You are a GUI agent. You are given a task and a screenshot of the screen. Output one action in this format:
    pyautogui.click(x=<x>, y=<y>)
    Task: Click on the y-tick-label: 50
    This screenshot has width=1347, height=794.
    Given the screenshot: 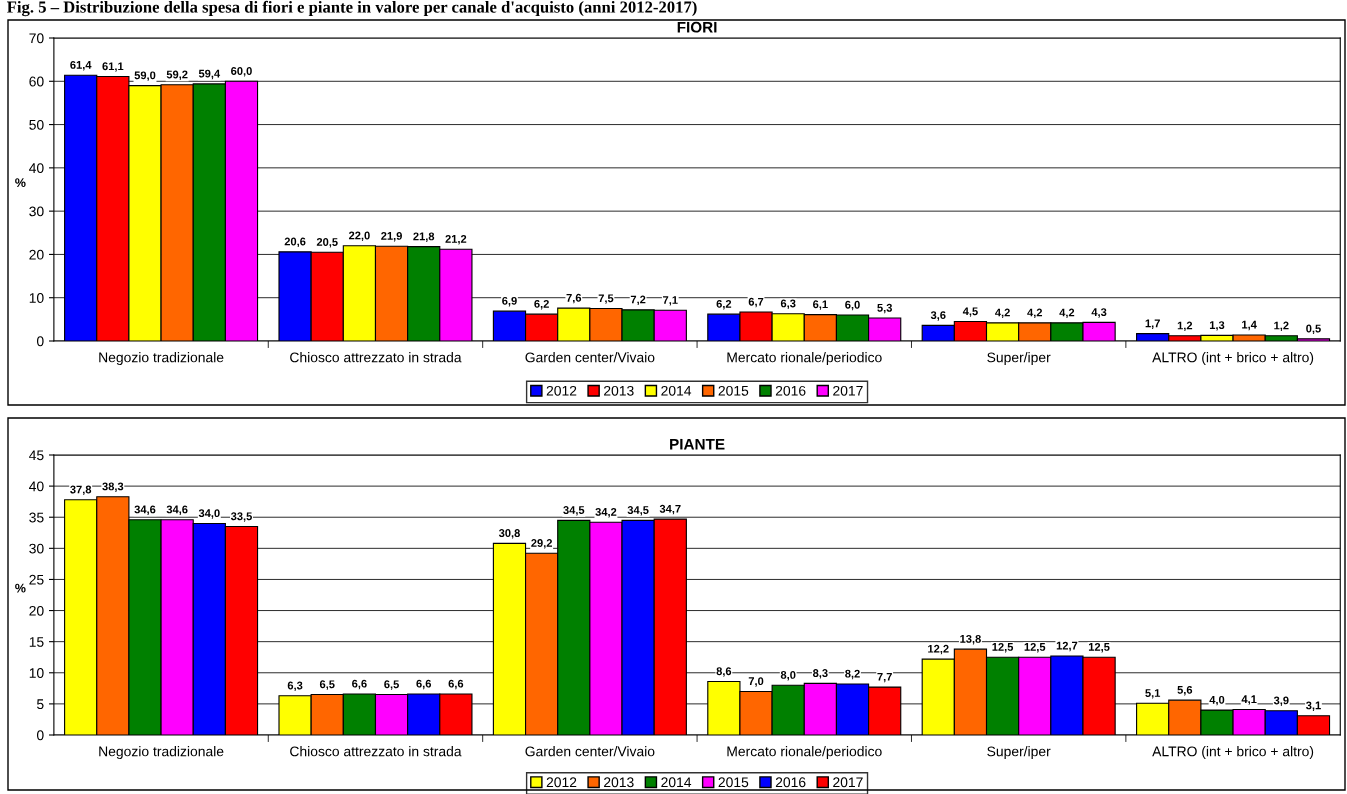 What is the action you would take?
    pyautogui.click(x=36, y=124)
    